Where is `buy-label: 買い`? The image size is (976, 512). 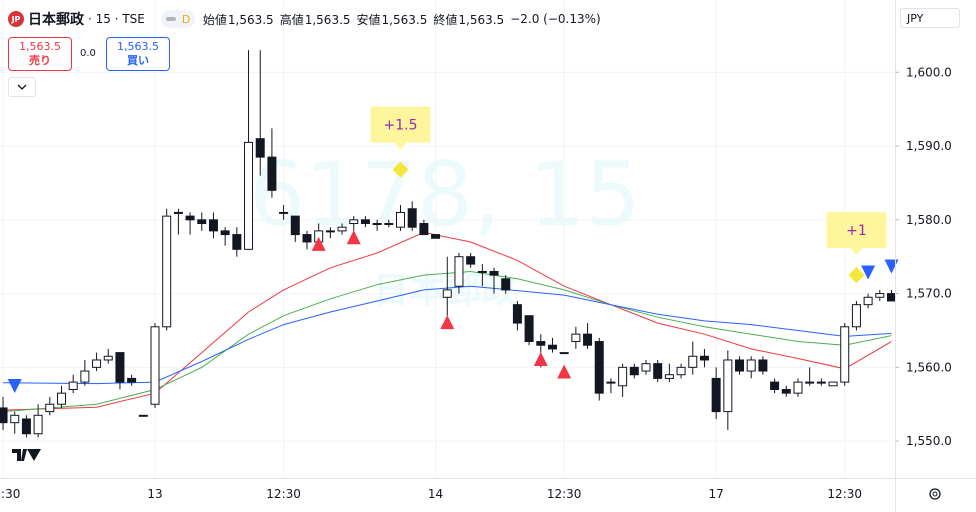
buy-label: 買い is located at coordinates (138, 60).